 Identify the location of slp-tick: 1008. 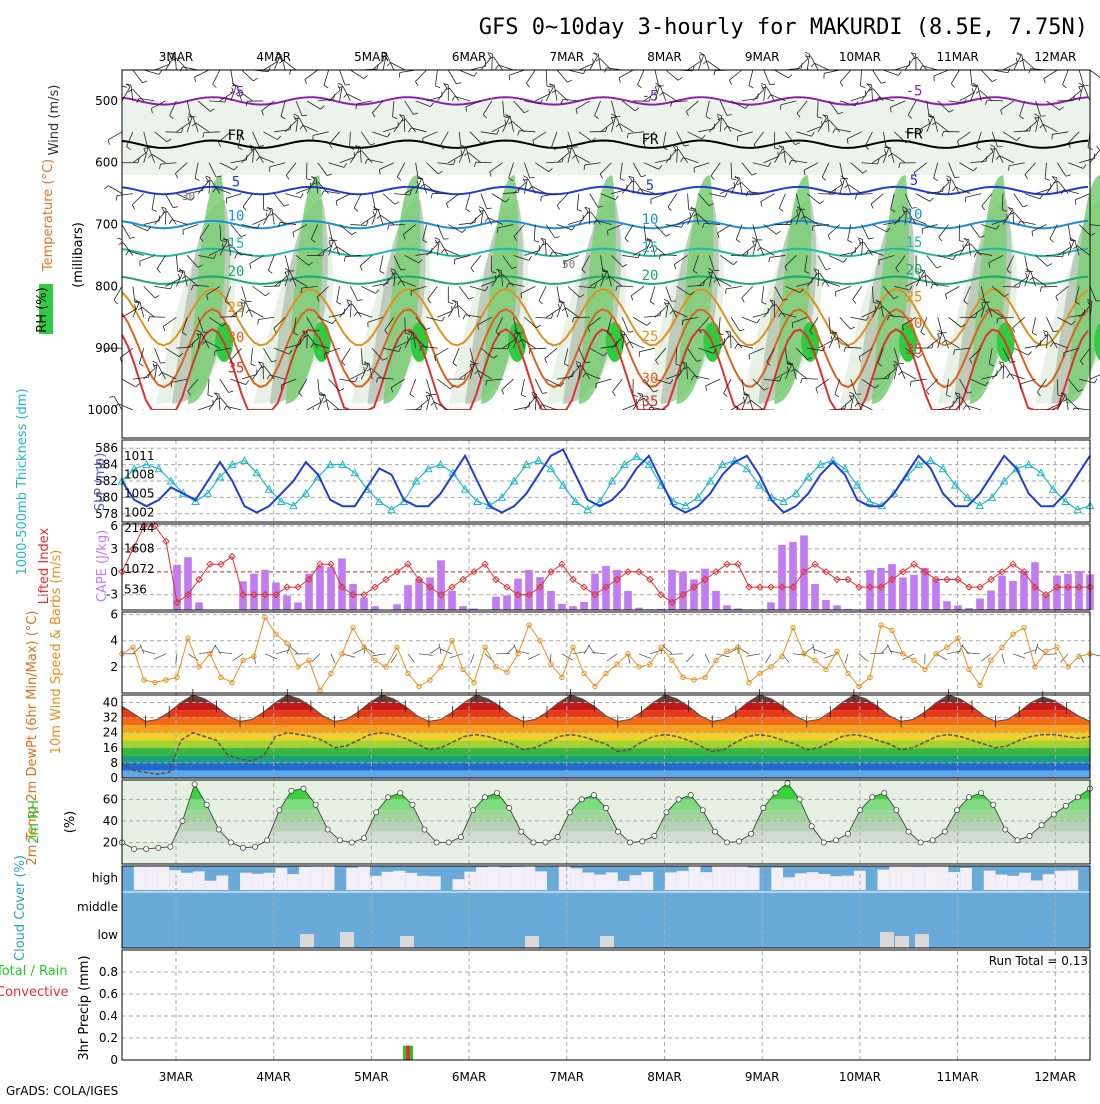
(139, 475).